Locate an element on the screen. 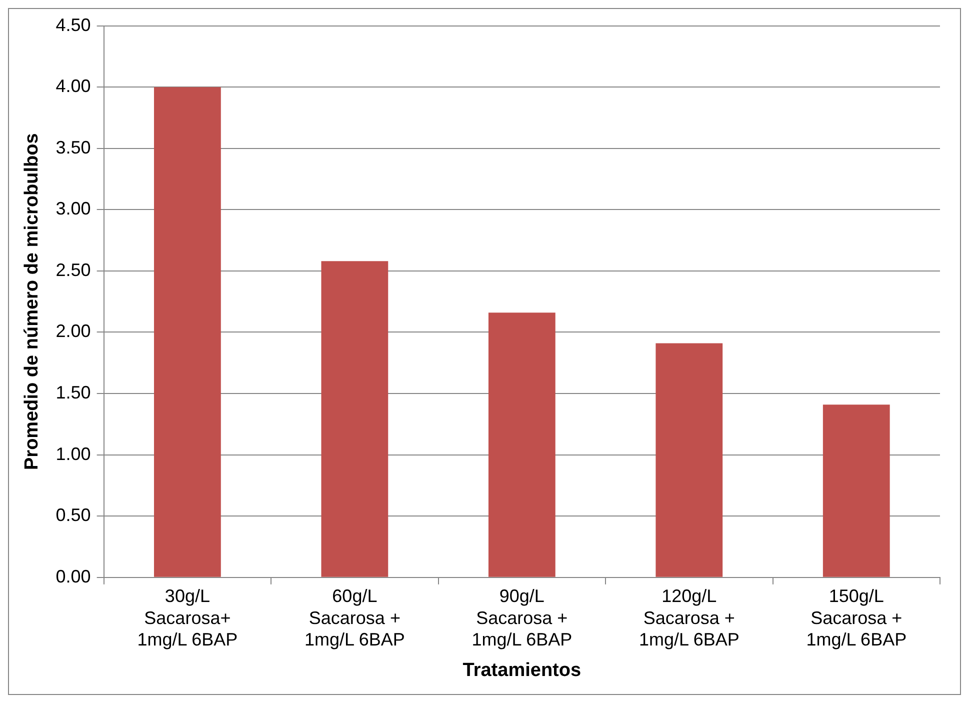 Image resolution: width=969 pixels, height=703 pixels. y-tick-label: 2.00 is located at coordinates (73, 331).